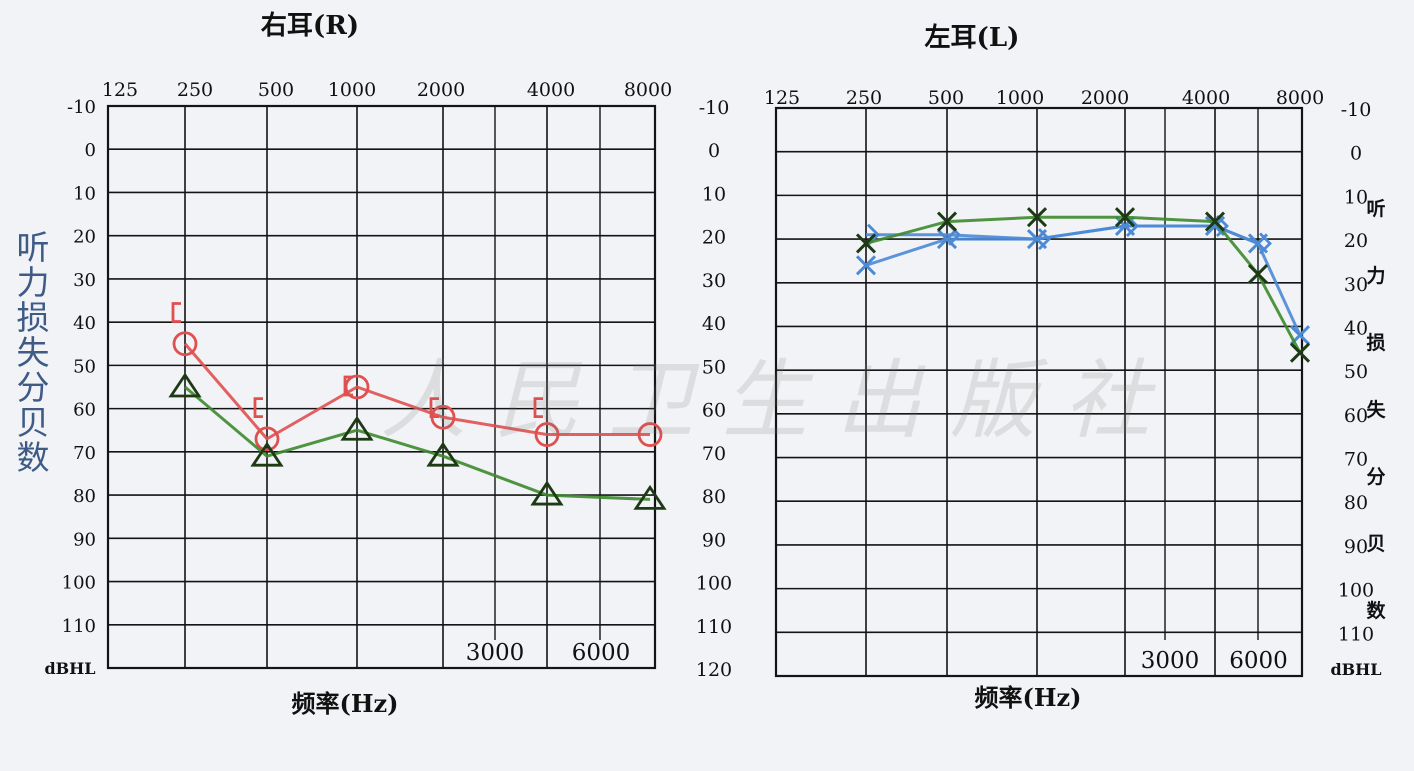  What do you see at coordinates (1375, 208) in the screenshot?
I see `y-axis-side-char: 听` at bounding box center [1375, 208].